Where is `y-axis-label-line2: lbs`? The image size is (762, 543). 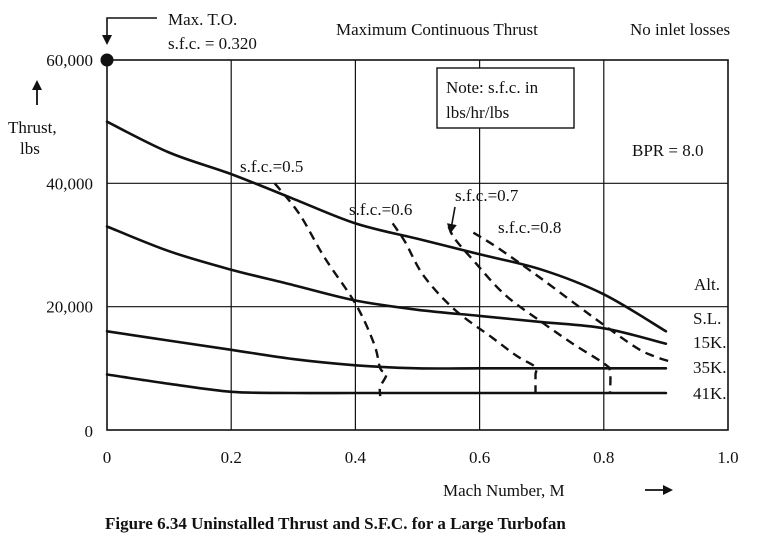
y-axis-label-line2: lbs is located at coordinates (30, 148).